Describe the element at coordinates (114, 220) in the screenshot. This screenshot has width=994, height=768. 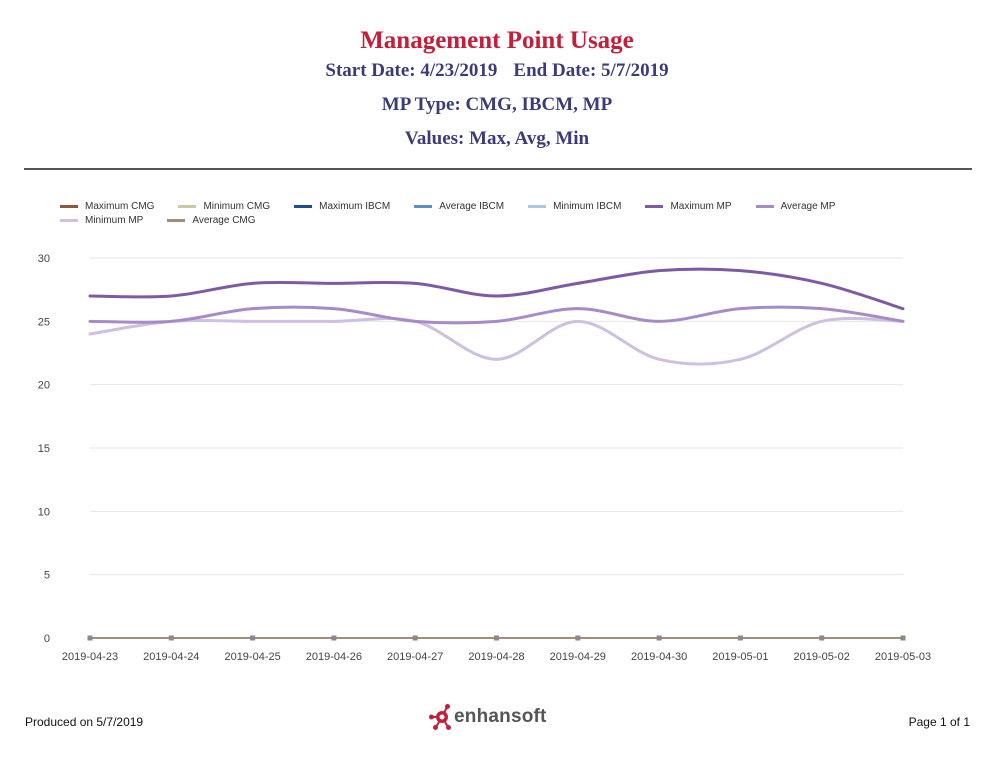
I see `legend-label: Minimum MP` at that location.